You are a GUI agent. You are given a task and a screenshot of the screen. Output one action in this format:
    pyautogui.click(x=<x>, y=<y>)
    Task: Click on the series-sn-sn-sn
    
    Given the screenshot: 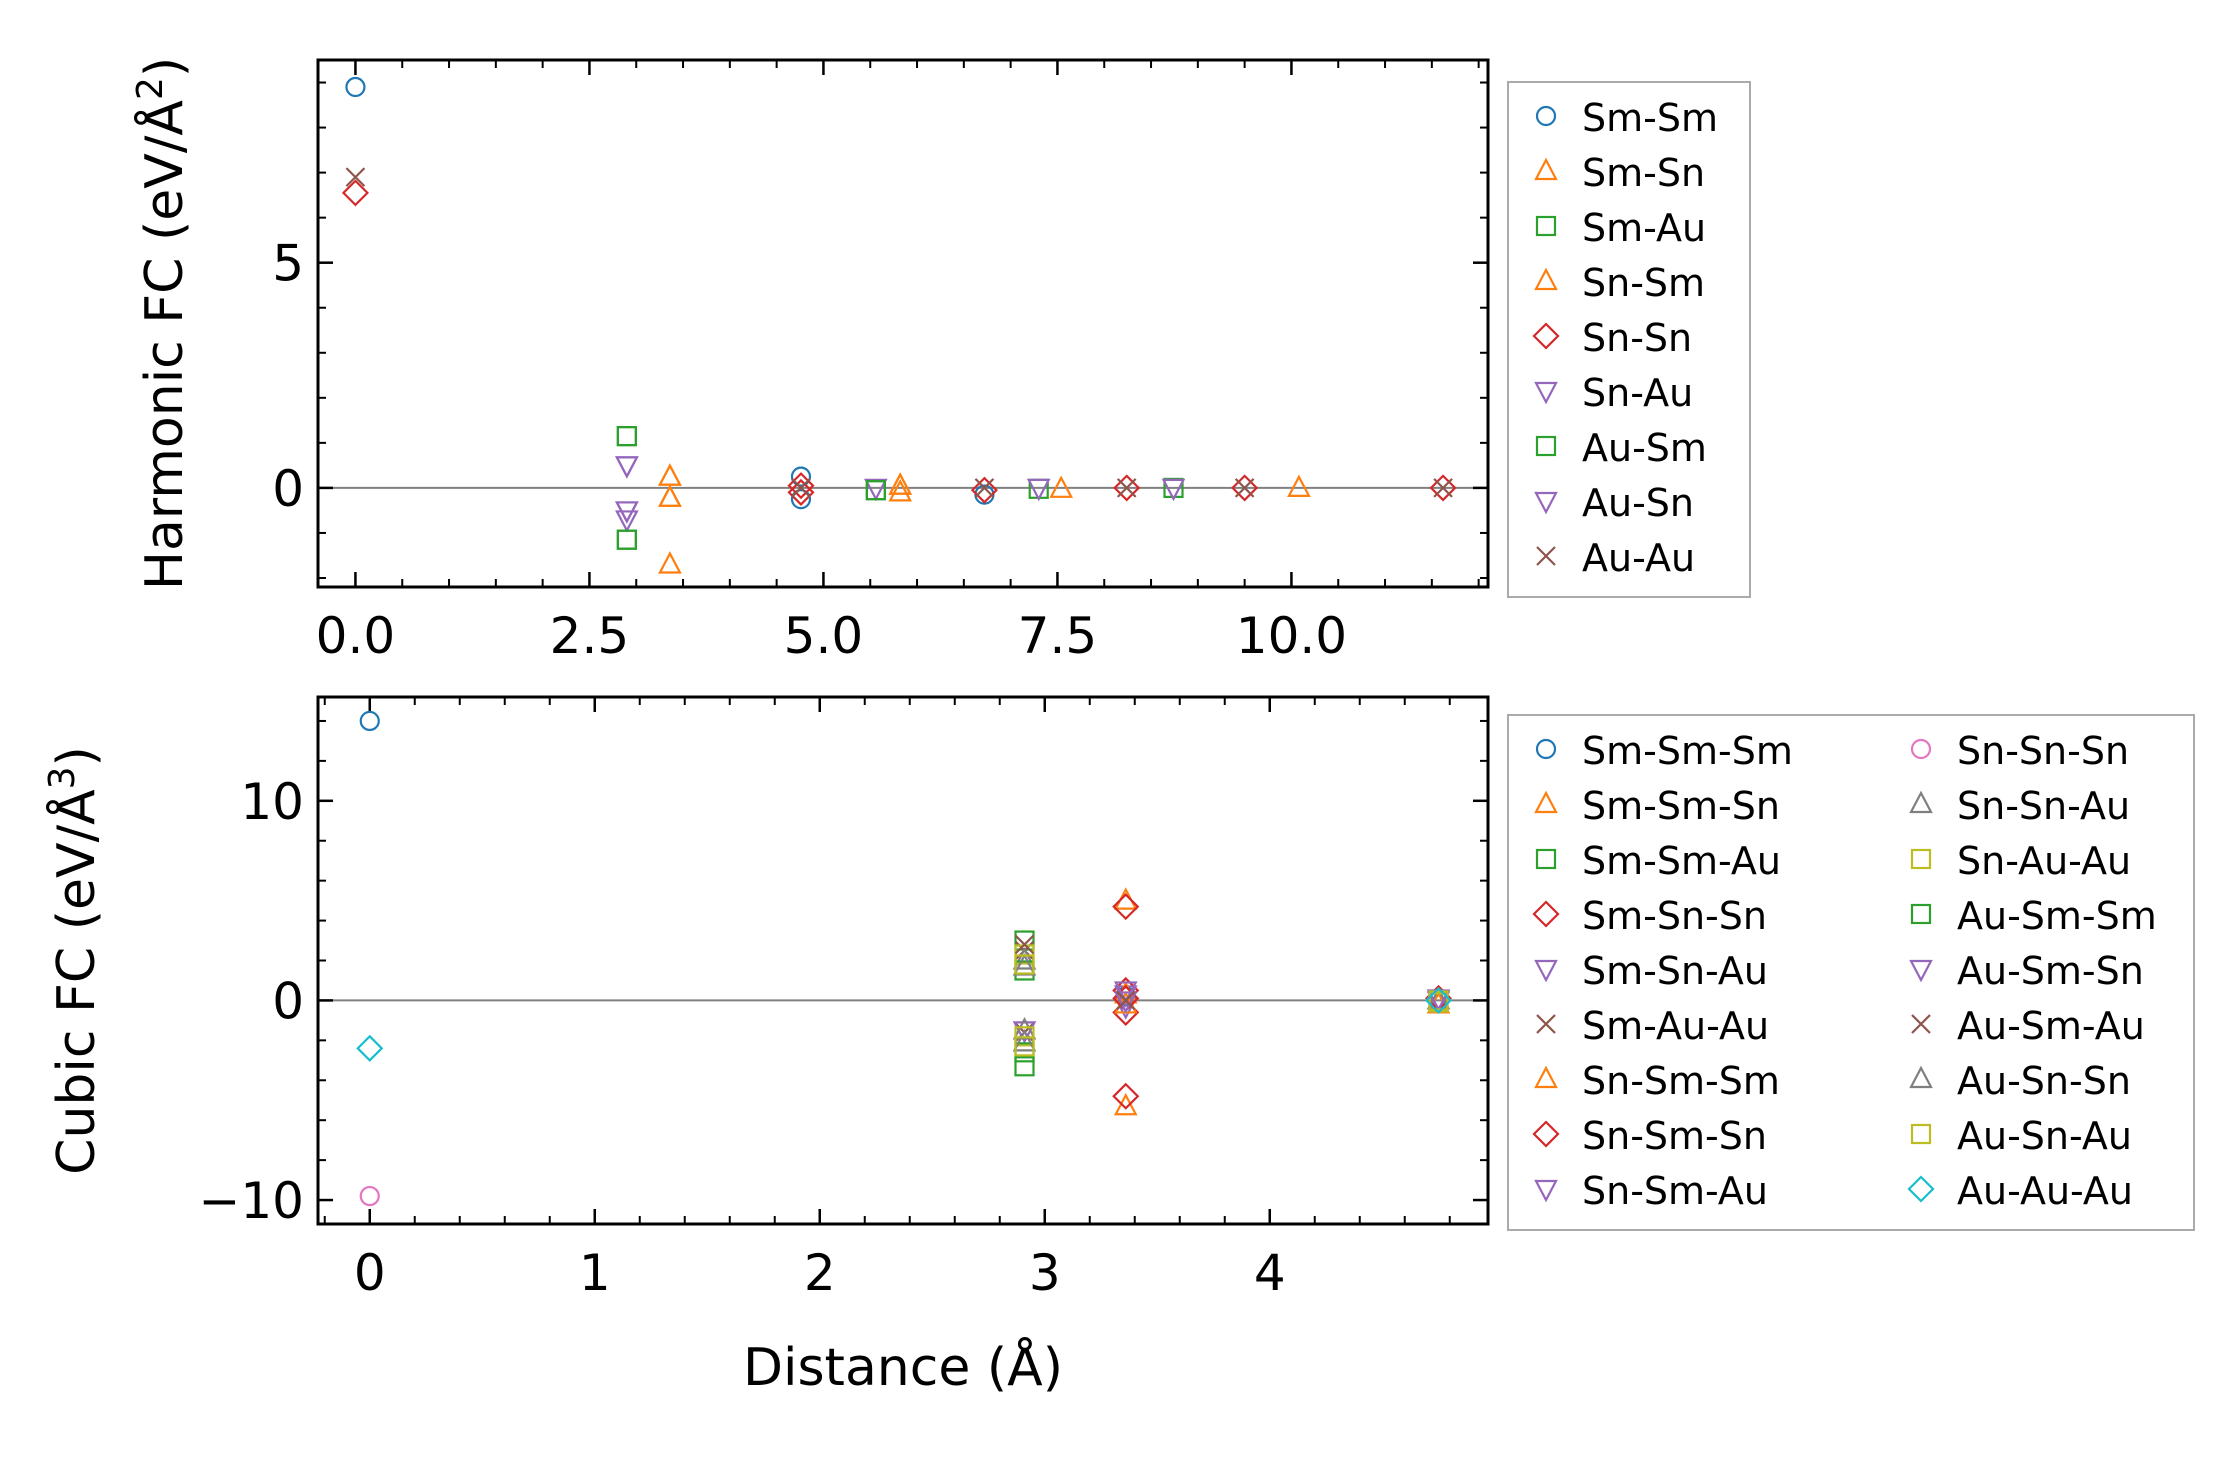 What is the action you would take?
    pyautogui.click(x=369, y=1196)
    